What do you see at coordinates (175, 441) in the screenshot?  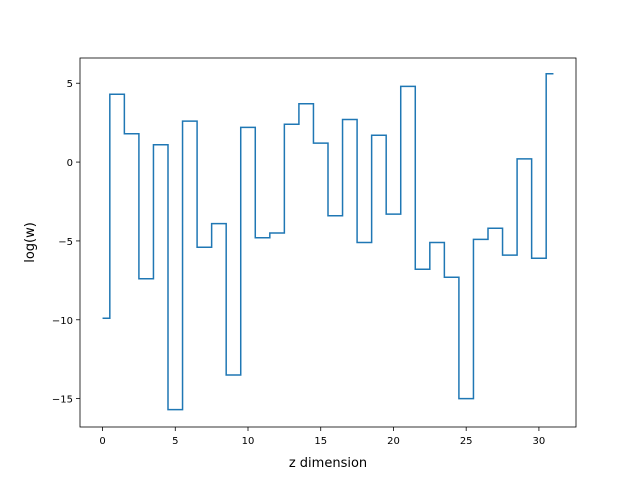 I see `x-tick-label: 5` at bounding box center [175, 441].